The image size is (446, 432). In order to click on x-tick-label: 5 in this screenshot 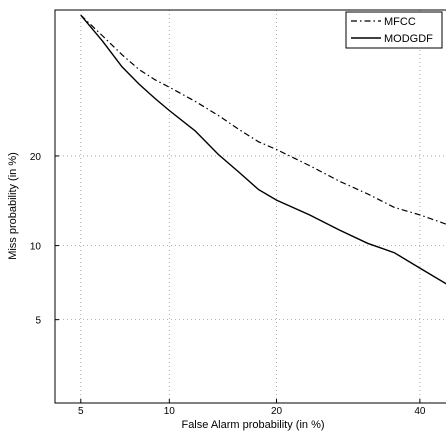, I will do `click(81, 411)`.